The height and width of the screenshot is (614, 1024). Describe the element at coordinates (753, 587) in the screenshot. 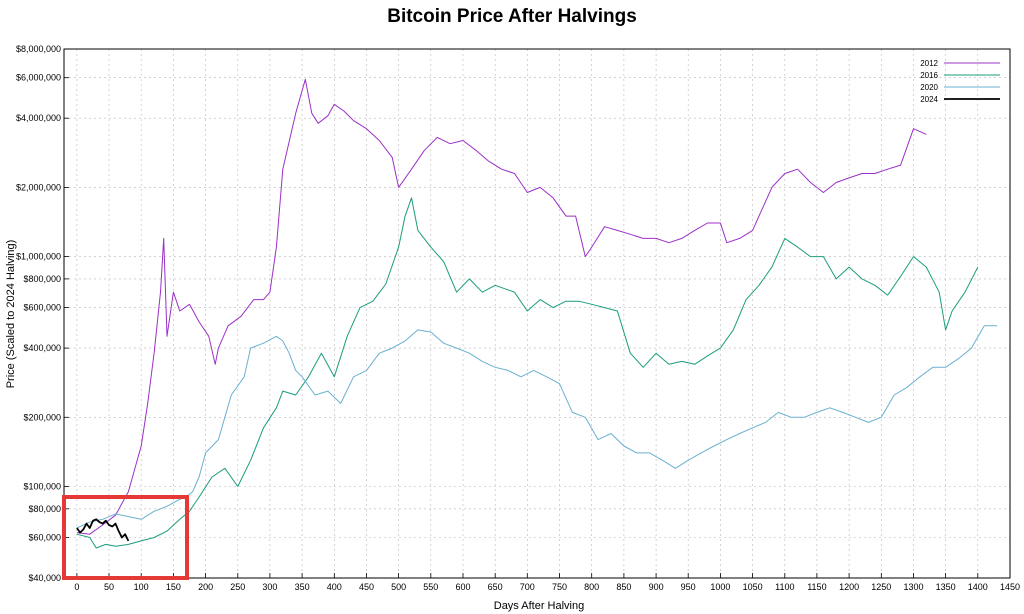

I see `x-tick-label: 1050` at that location.